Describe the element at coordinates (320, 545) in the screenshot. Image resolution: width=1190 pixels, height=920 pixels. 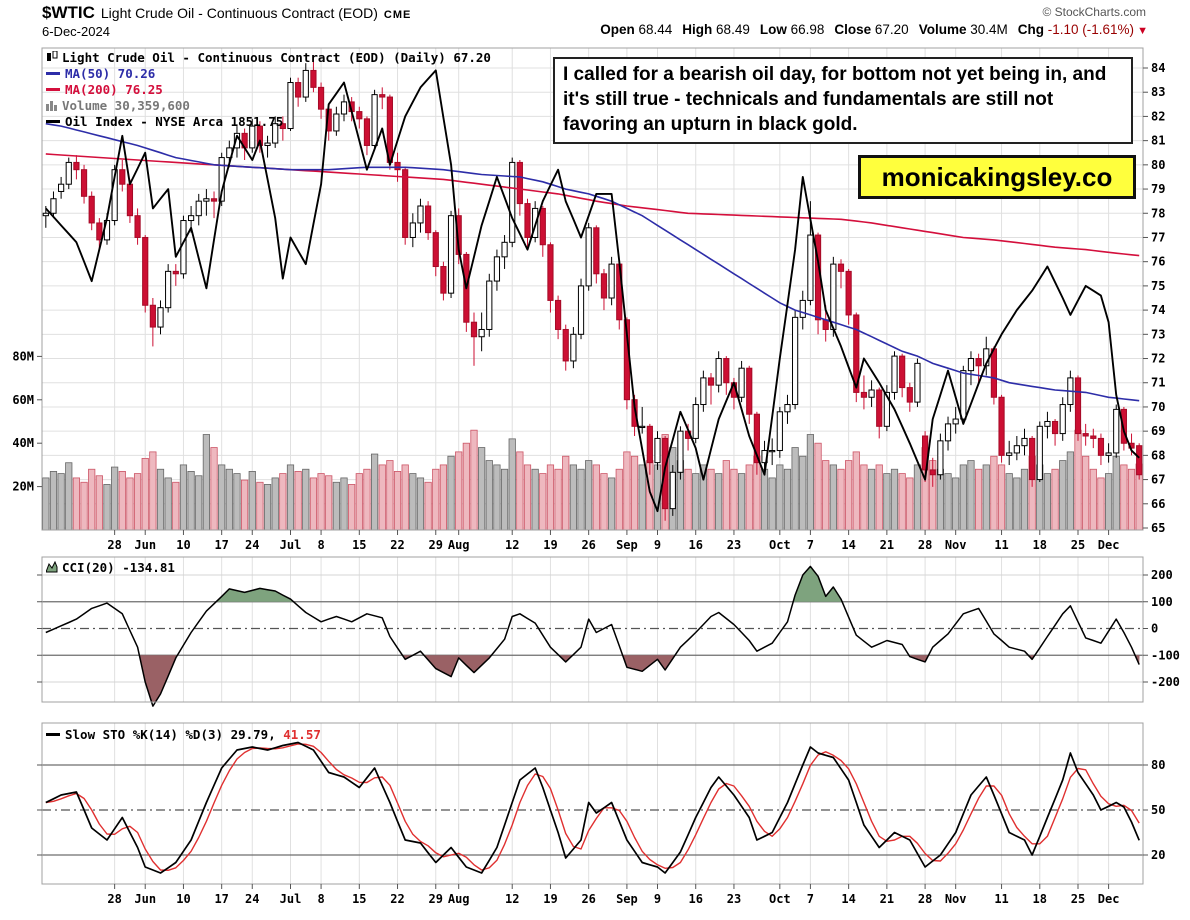
I see `svg-text: 8` at that location.